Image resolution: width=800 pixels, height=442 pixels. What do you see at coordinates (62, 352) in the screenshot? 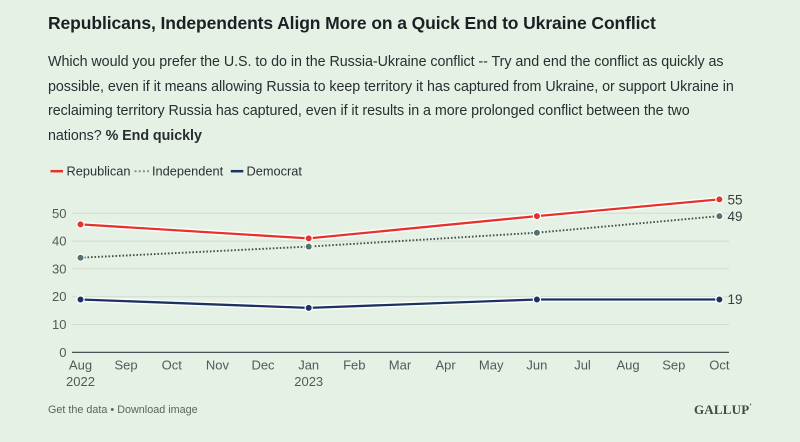
I see `svg-text: 0` at bounding box center [62, 352].